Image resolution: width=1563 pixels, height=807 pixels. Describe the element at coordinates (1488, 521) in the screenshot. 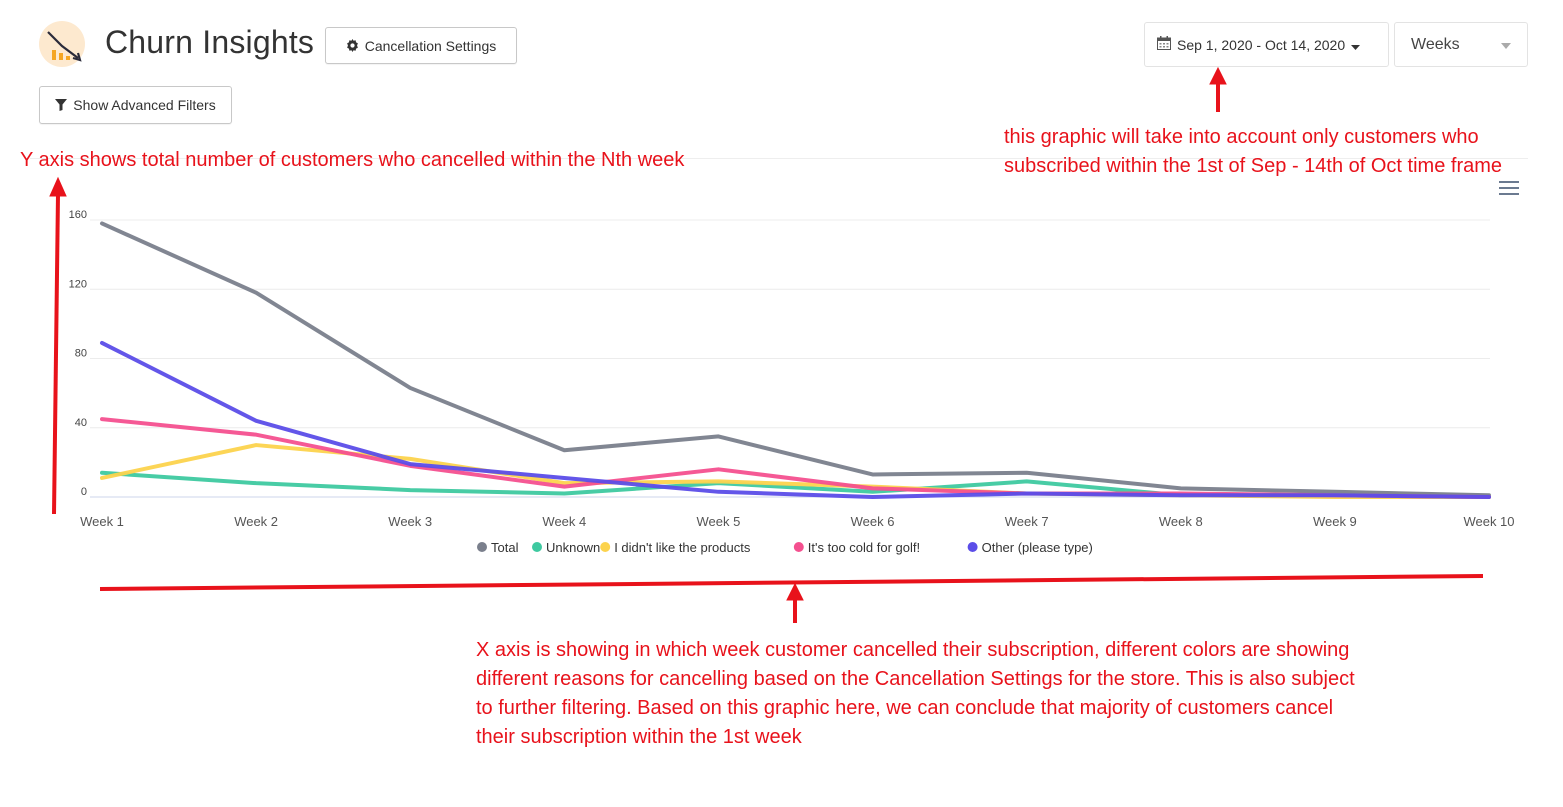

I see `x-tick-label: Week 10` at that location.